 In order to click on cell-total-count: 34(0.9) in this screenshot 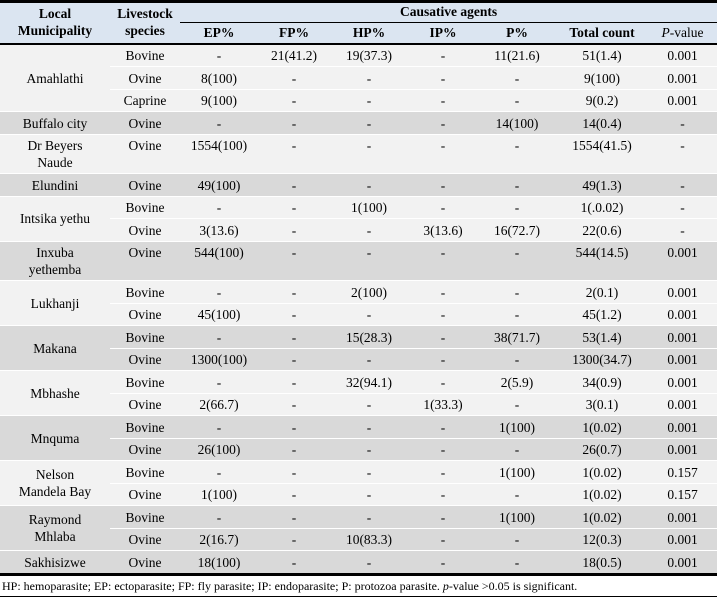, I will do `click(602, 381)`.